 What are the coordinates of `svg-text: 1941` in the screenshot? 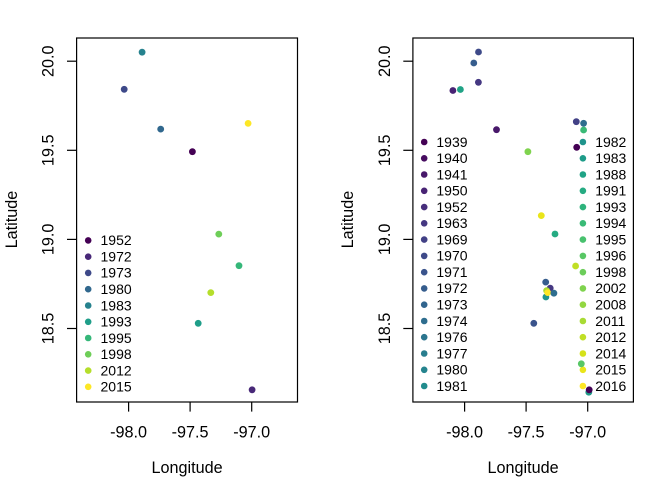 It's located at (451, 174).